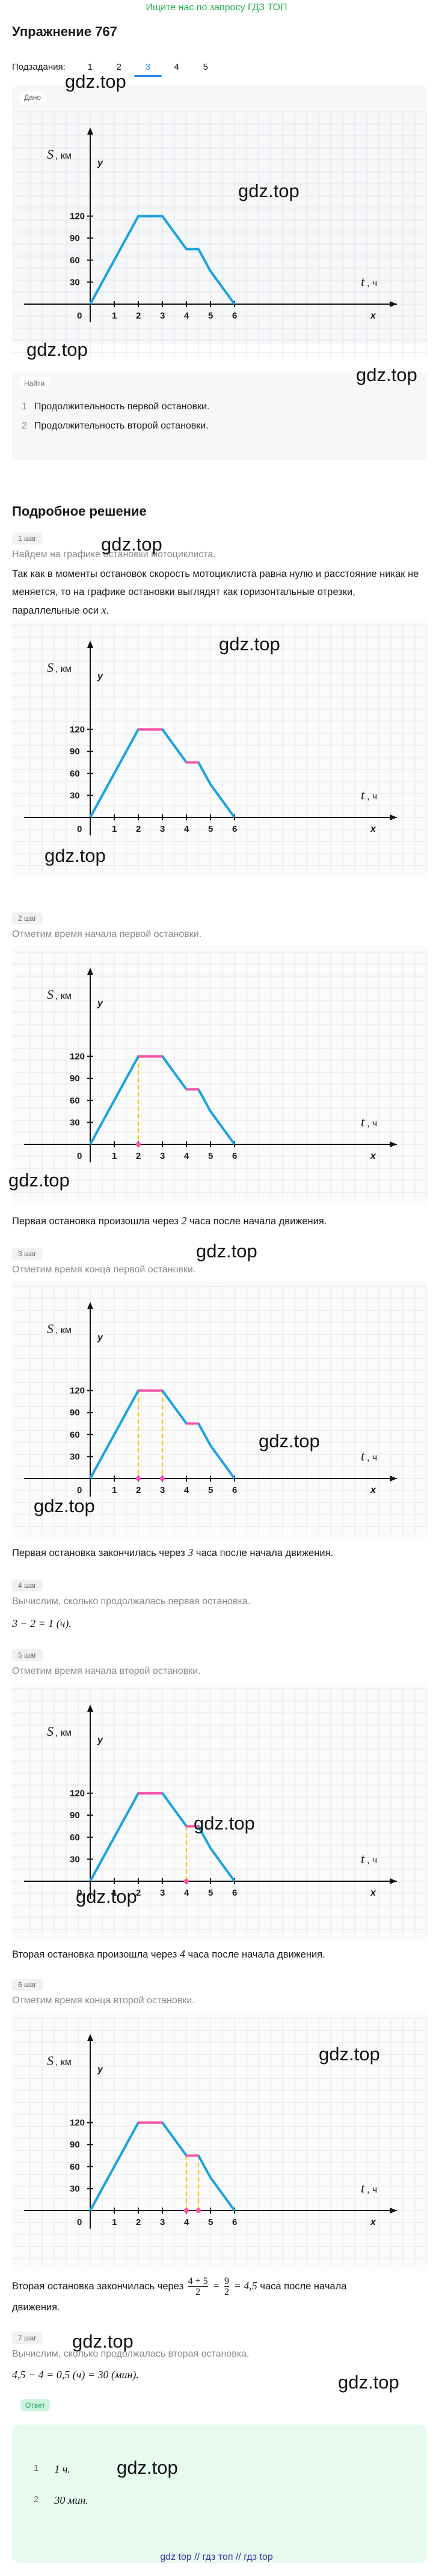 The width and height of the screenshot is (433, 2576). I want to click on subtasks-label: Подзадания:, so click(39, 66).